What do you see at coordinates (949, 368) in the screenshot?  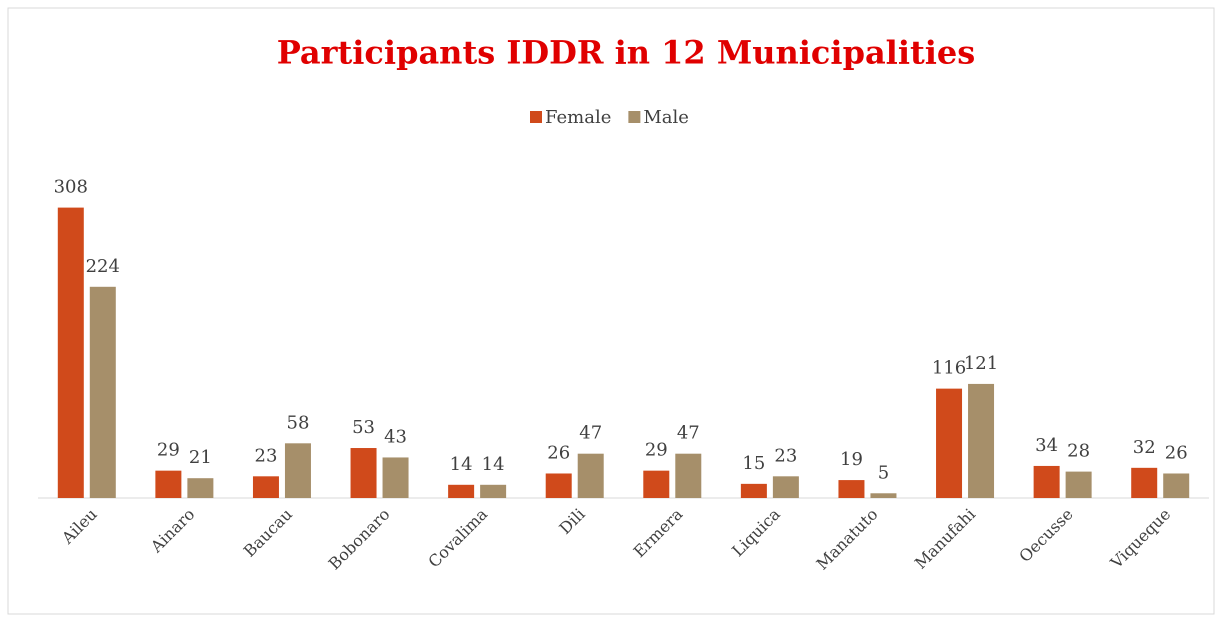 I see `data-label: 116` at bounding box center [949, 368].